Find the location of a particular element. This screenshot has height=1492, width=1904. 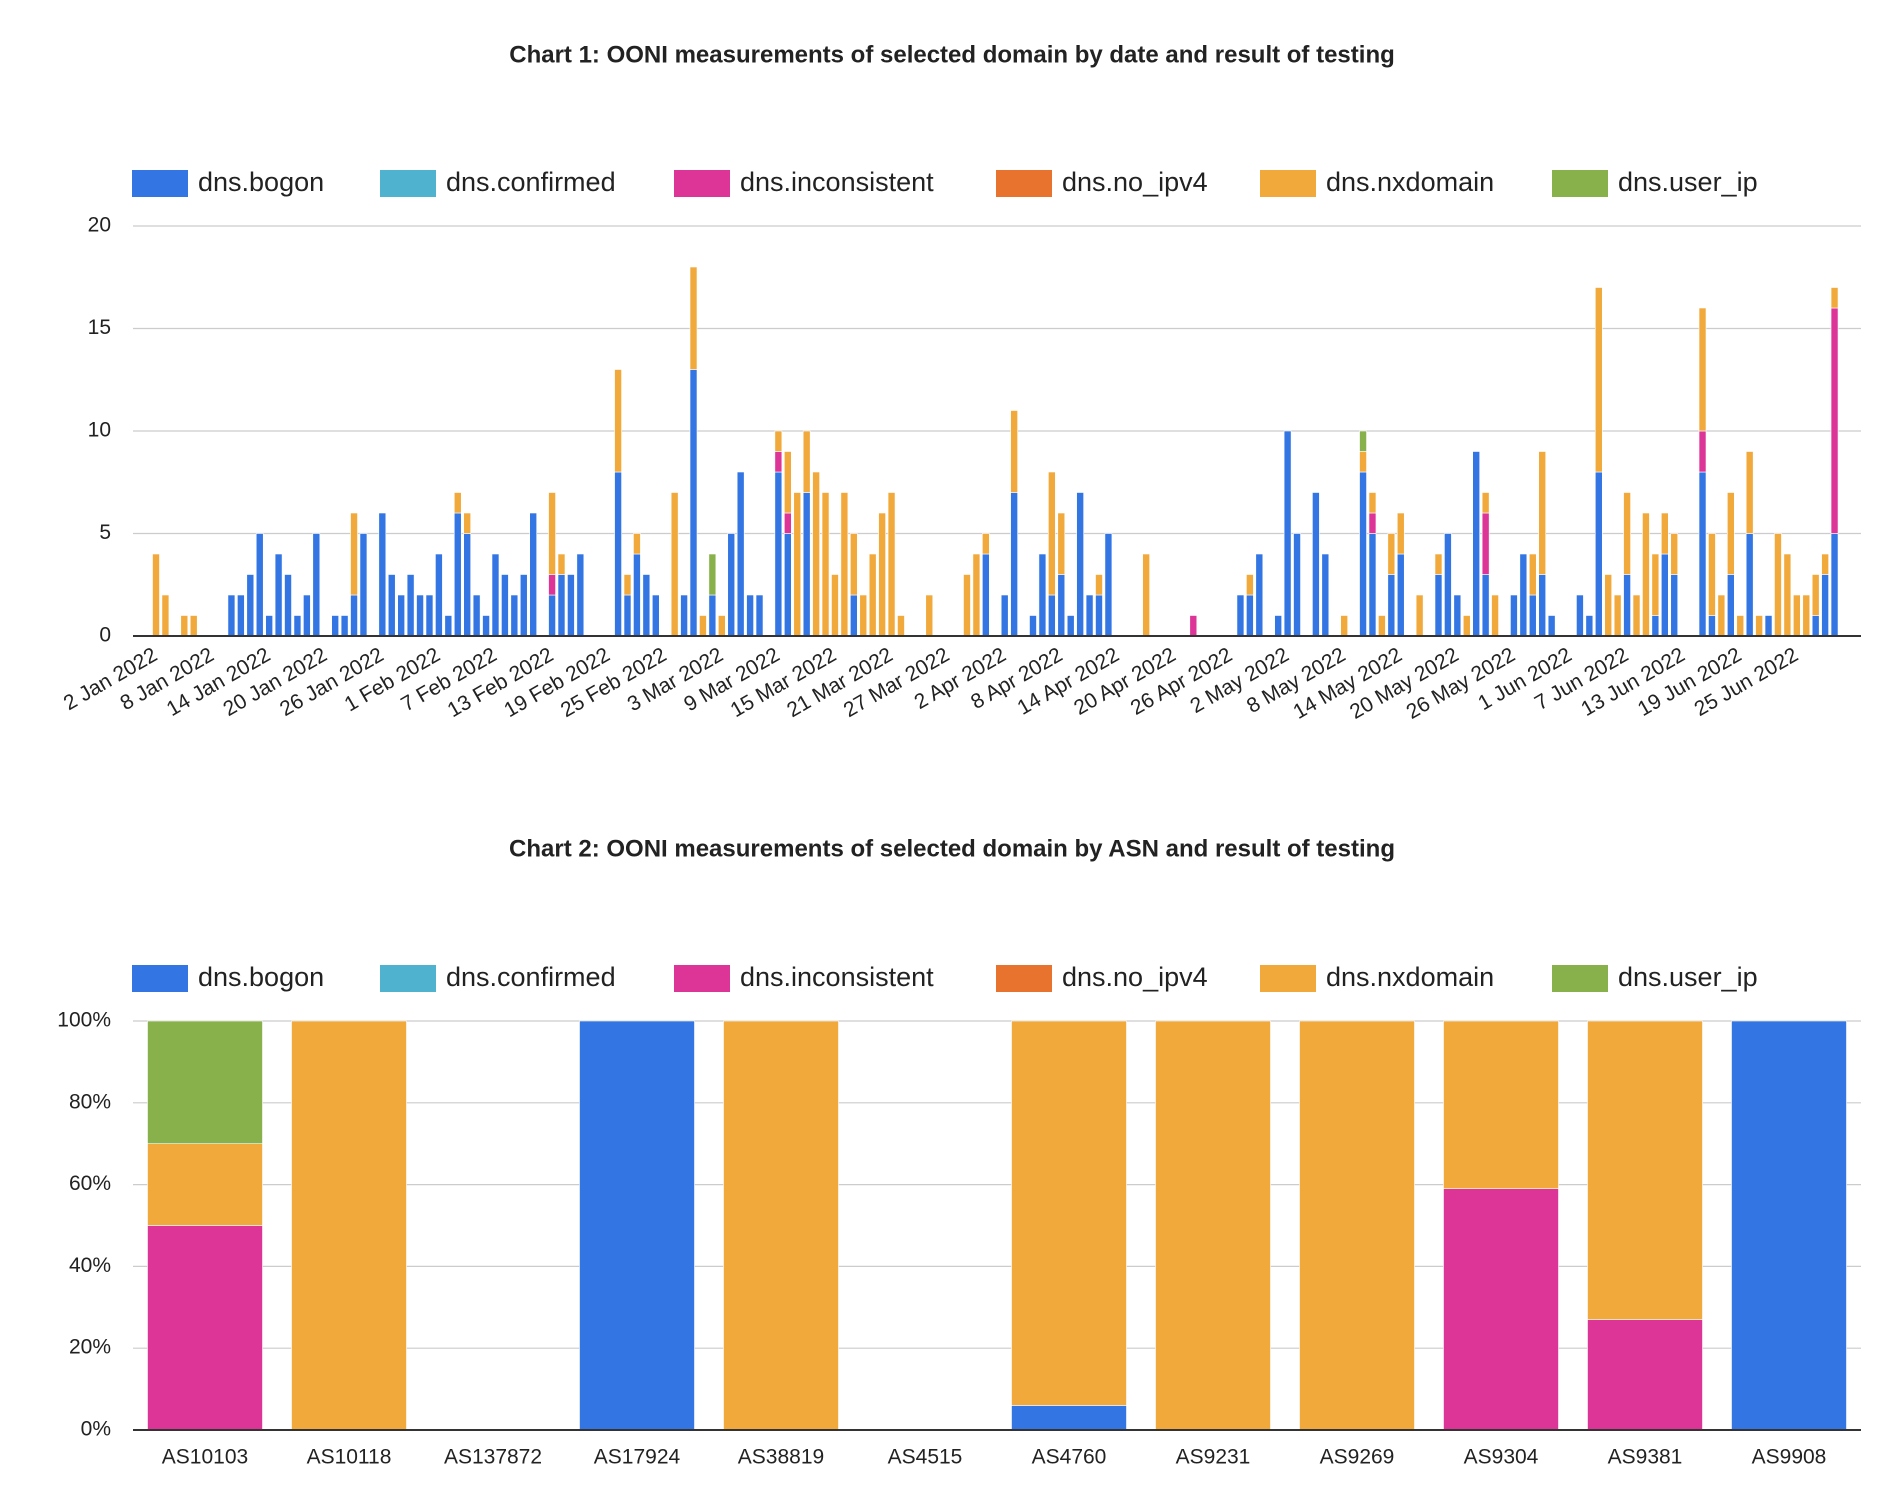

x-tick-label: AS38819 is located at coordinates (781, 1457).